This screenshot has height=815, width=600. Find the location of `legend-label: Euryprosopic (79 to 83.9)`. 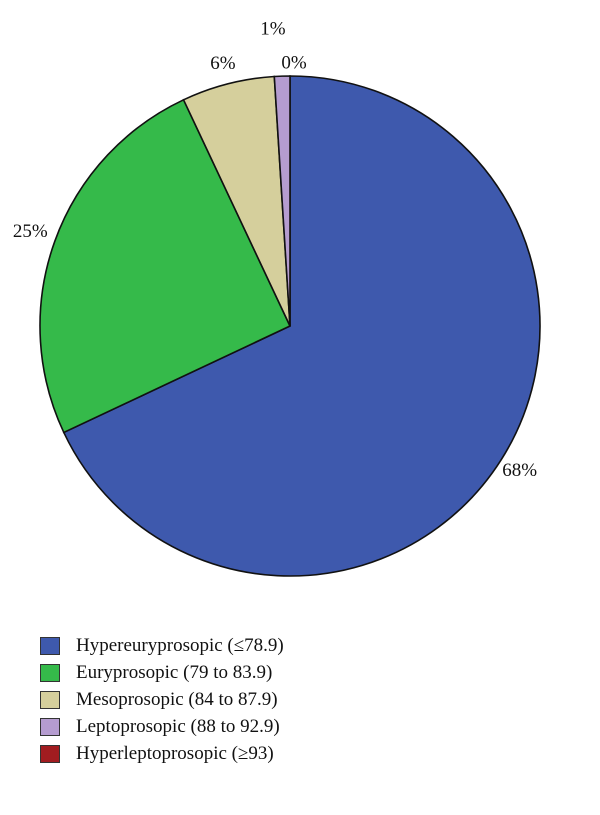

legend-label: Euryprosopic (79 to 83.9) is located at coordinates (174, 672).